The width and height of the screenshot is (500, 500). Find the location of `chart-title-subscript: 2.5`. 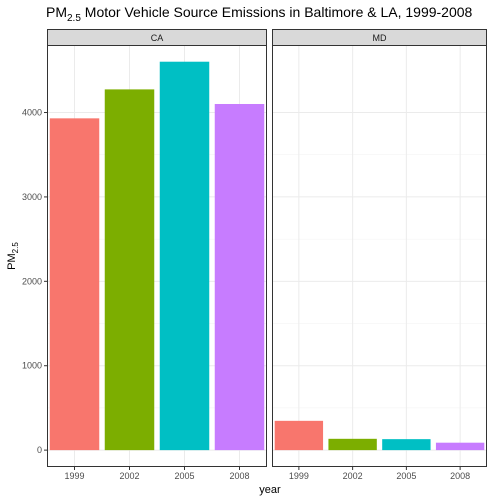

chart-title-subscript: 2.5 is located at coordinates (74, 18).